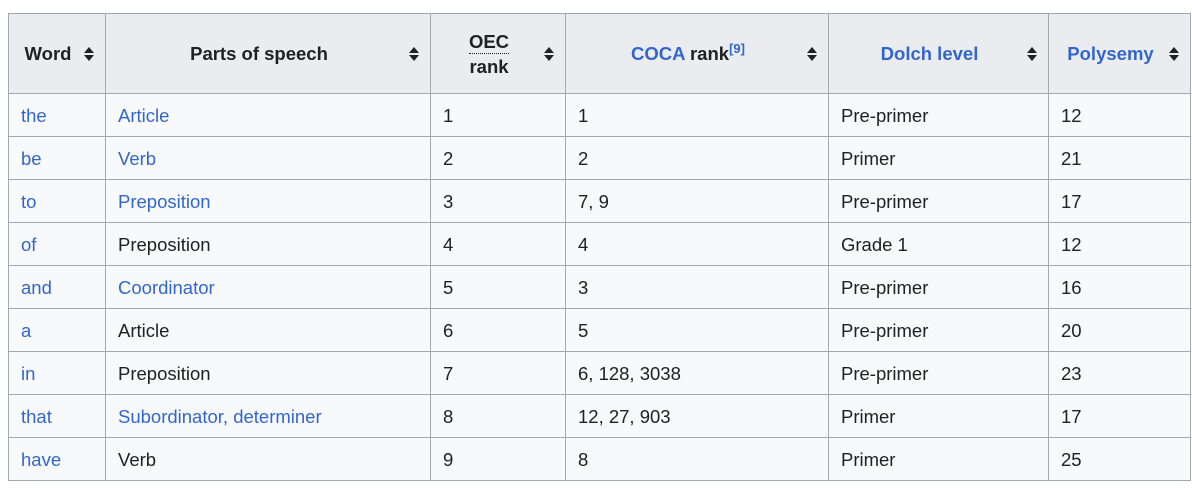 The width and height of the screenshot is (1192, 490). Describe the element at coordinates (593, 201) in the screenshot. I see `coca-rank-value: 7, 9` at that location.